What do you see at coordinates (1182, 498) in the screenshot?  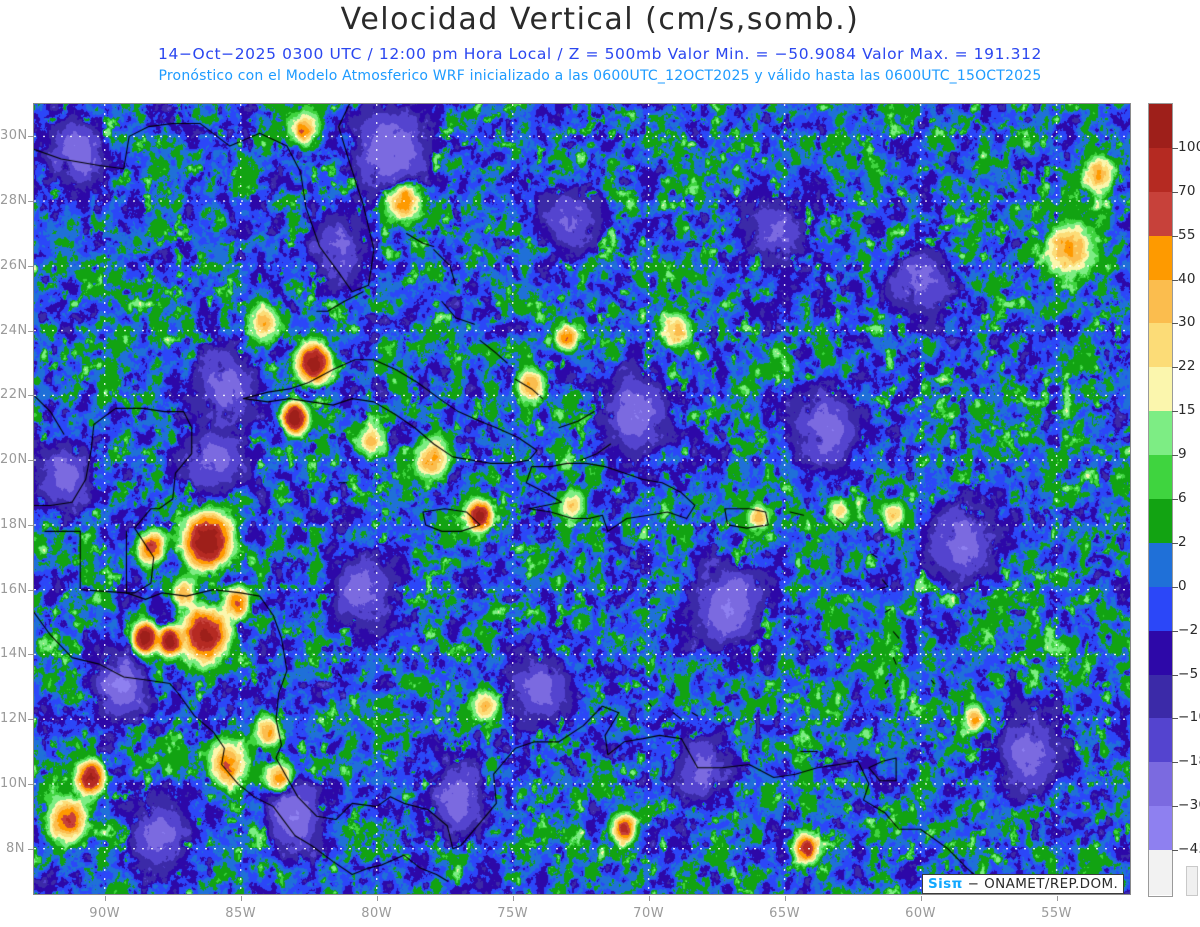 I see `colorbar-tick-label: 6` at bounding box center [1182, 498].